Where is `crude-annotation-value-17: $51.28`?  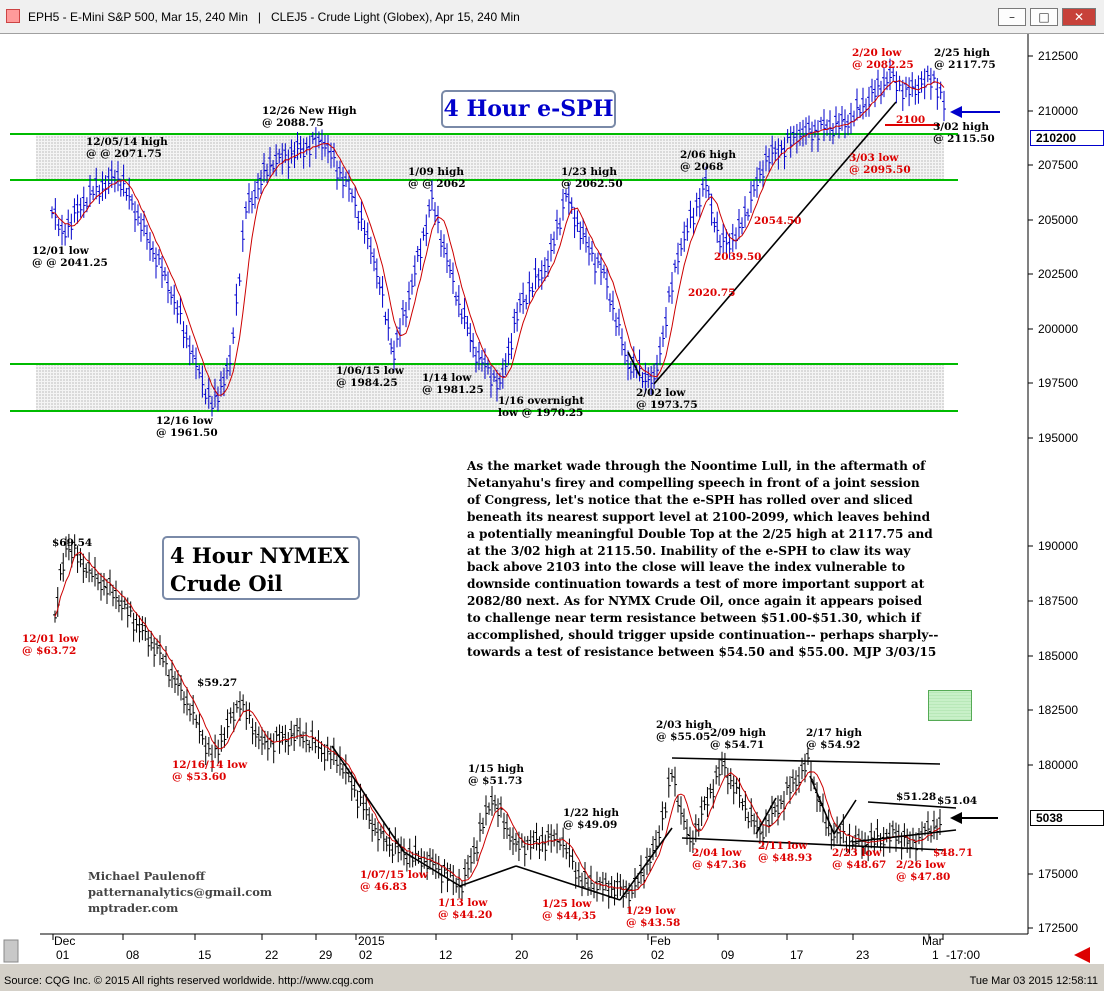
crude-annotation-value-17: $51.28 is located at coordinates (916, 797).